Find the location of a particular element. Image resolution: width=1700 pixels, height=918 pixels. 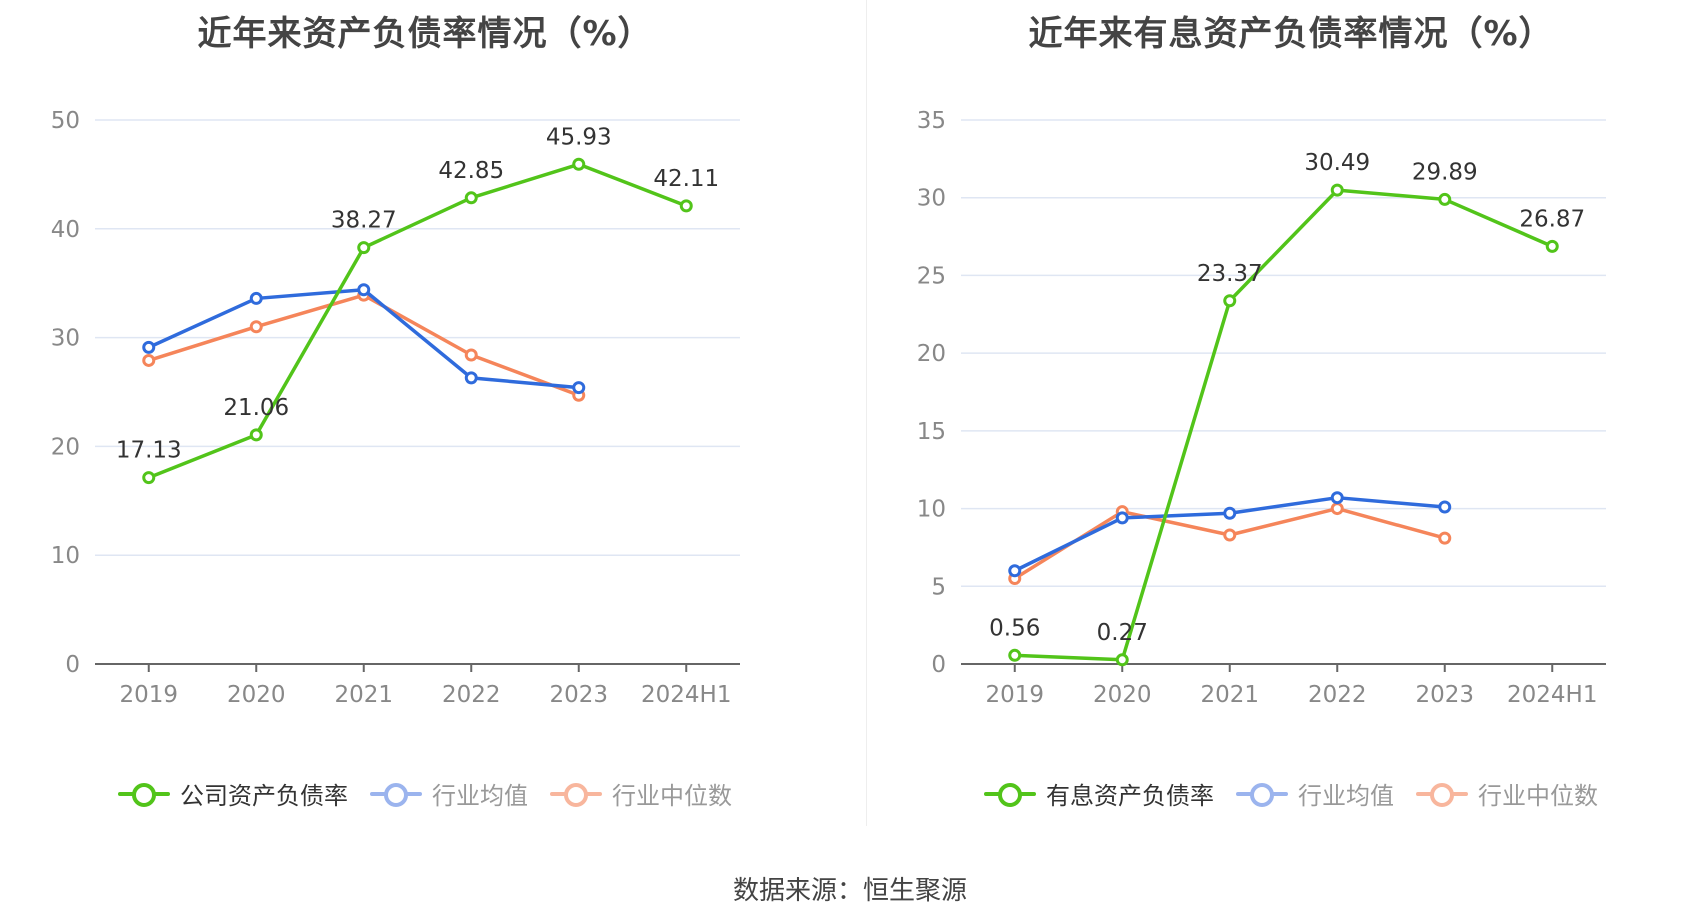

data-label: 42.85 is located at coordinates (471, 171).